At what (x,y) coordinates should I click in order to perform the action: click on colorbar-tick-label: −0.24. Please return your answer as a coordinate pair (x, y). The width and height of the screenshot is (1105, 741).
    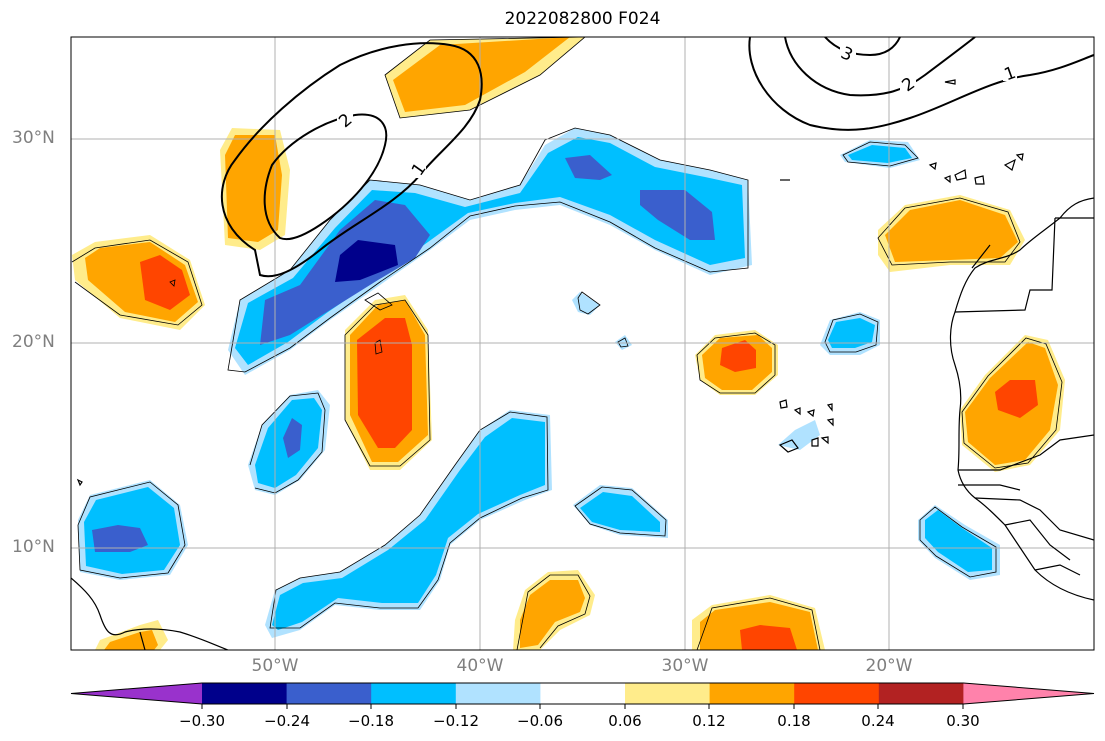
    Looking at the image, I should click on (287, 721).